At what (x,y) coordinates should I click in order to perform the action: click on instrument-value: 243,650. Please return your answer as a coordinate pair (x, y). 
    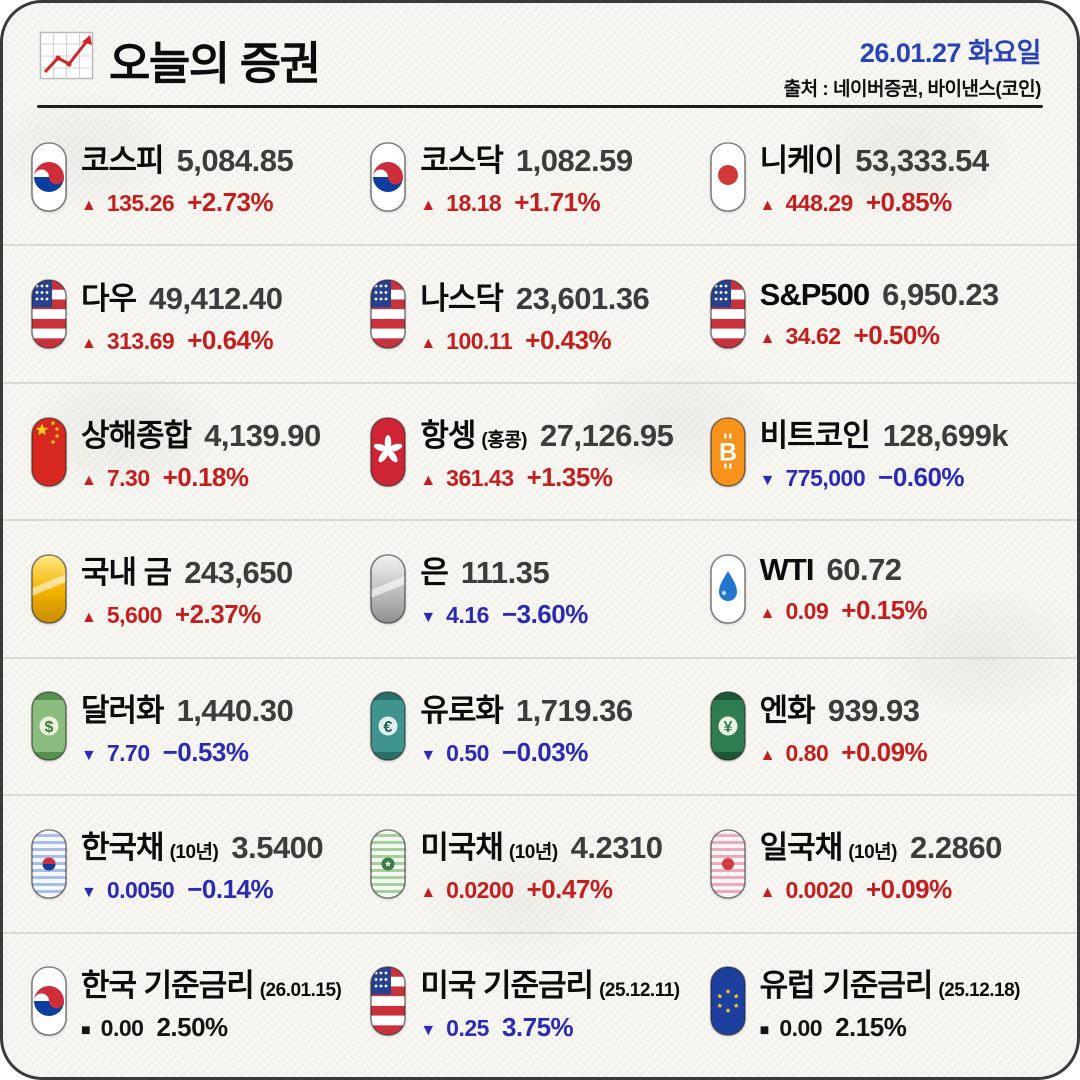
    Looking at the image, I should click on (238, 573).